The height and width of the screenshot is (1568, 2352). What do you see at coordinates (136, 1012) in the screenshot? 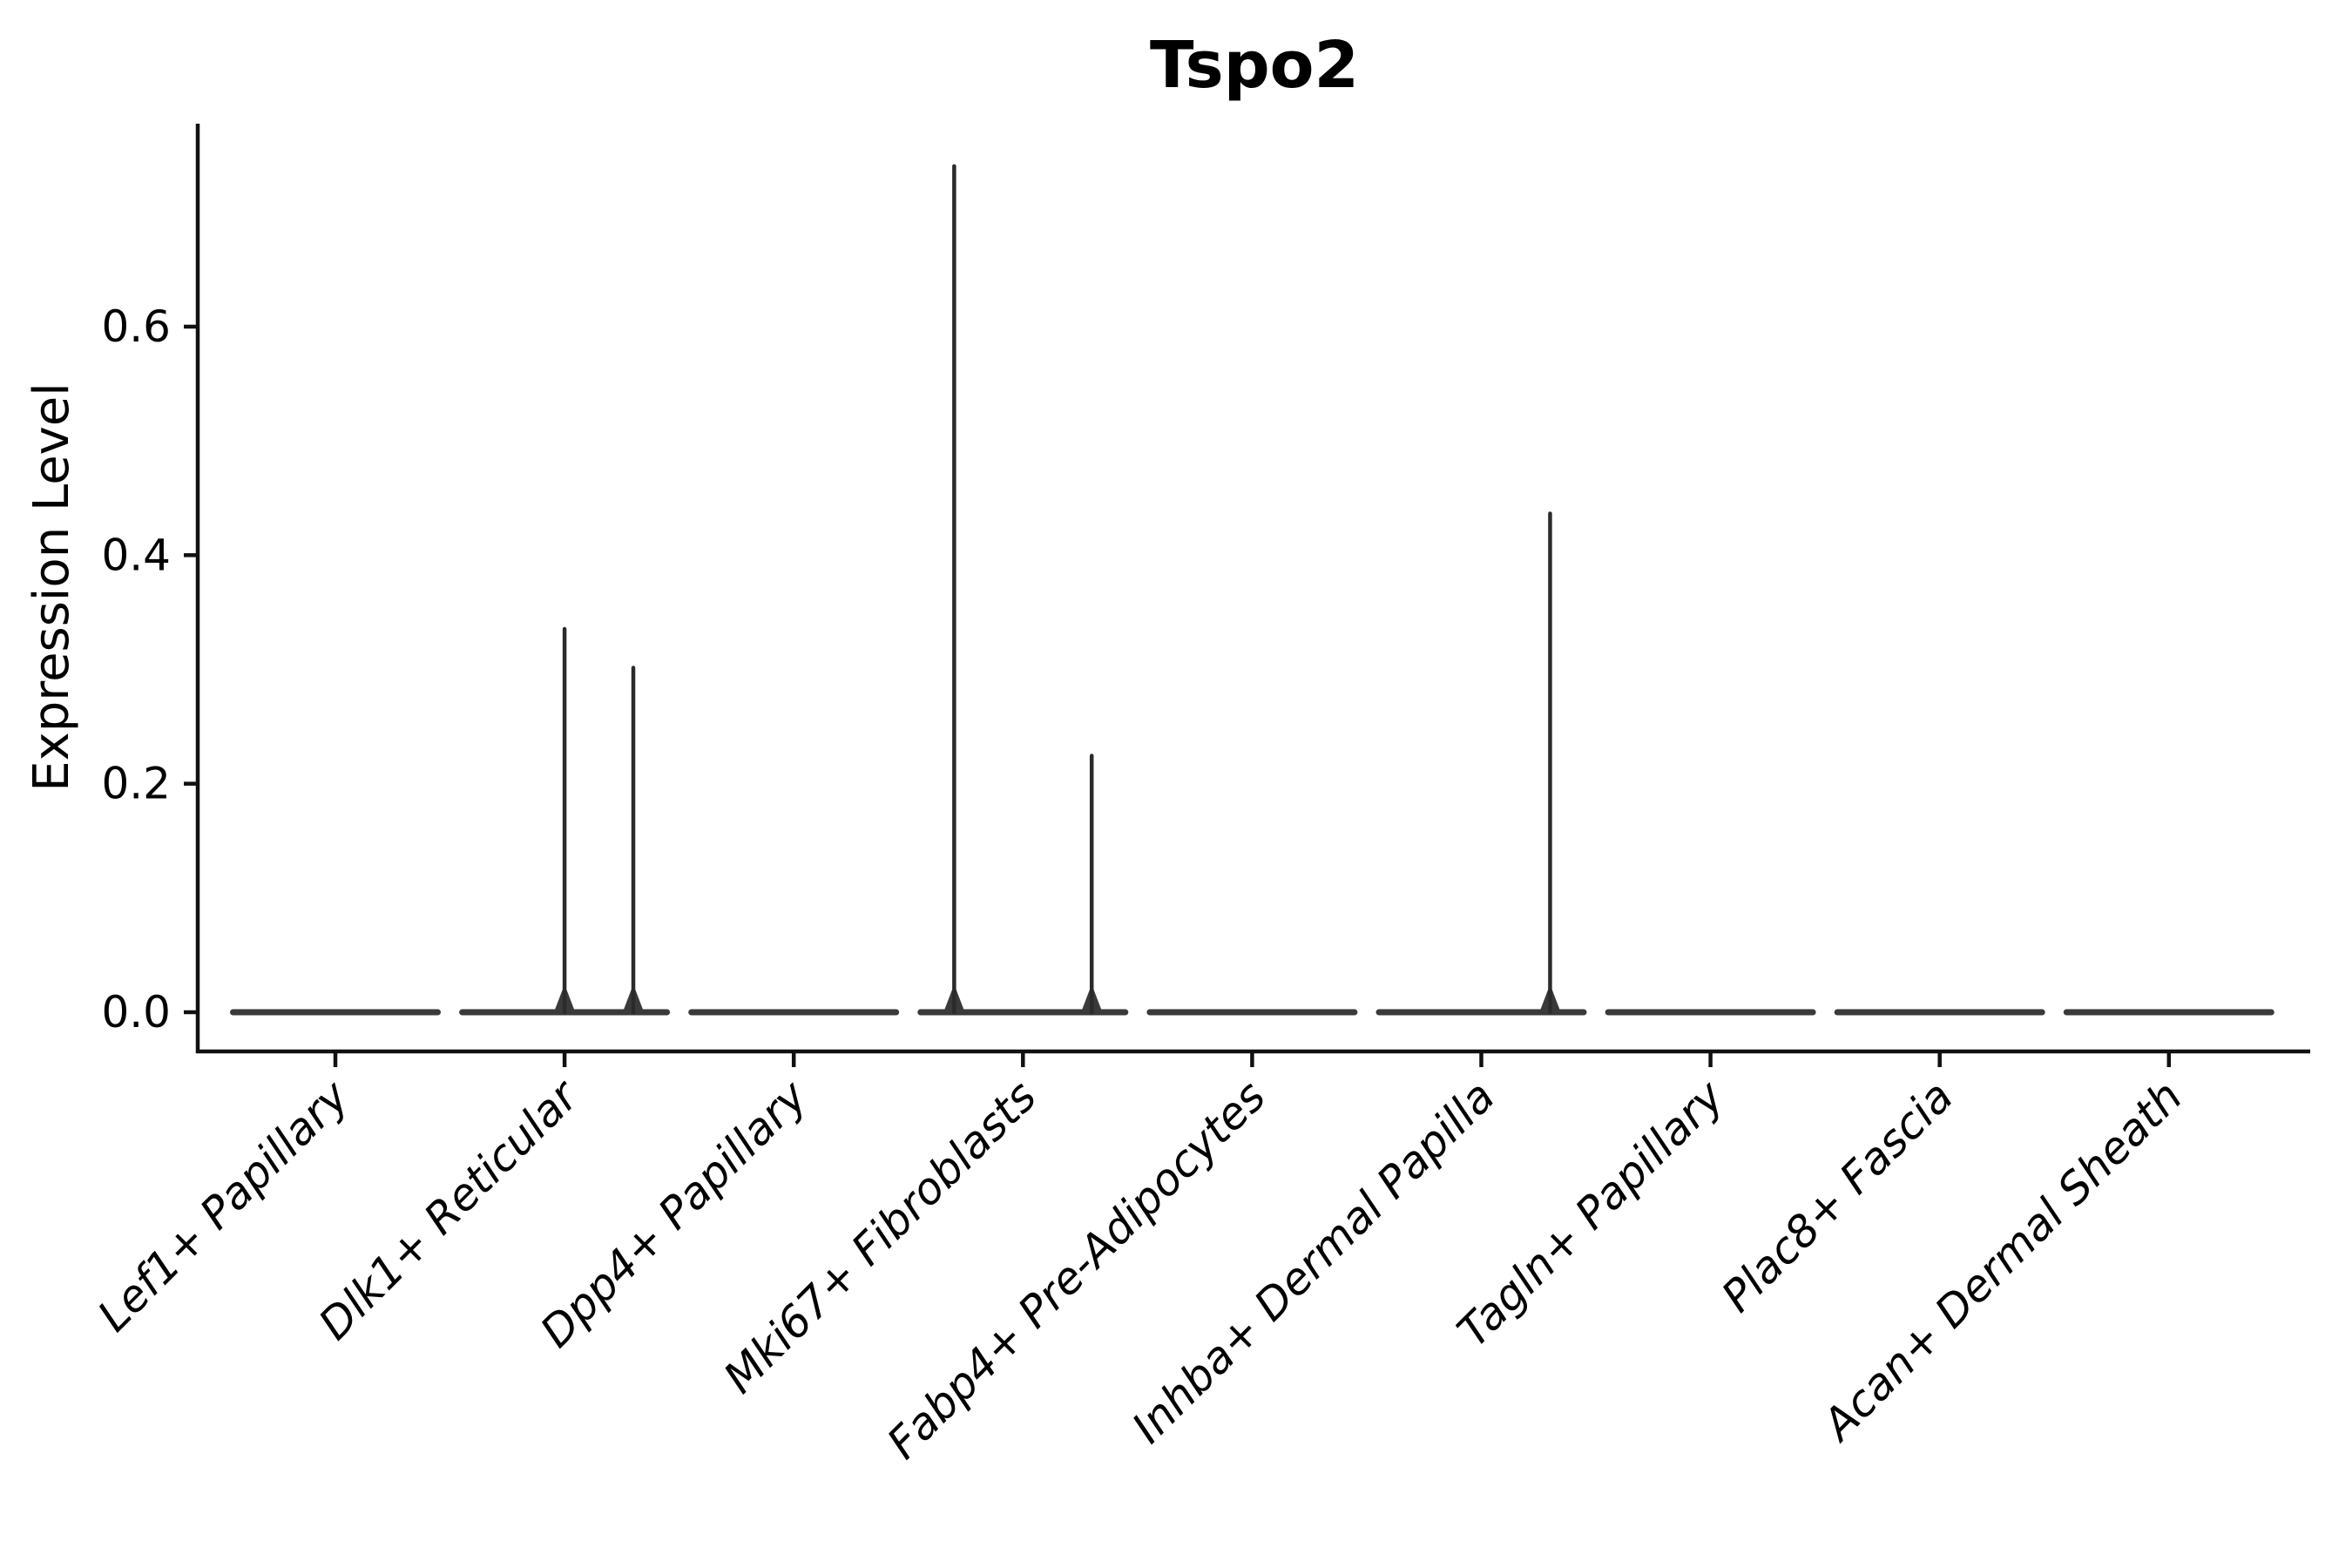
I see `y-tick-label: 0.0` at bounding box center [136, 1012].